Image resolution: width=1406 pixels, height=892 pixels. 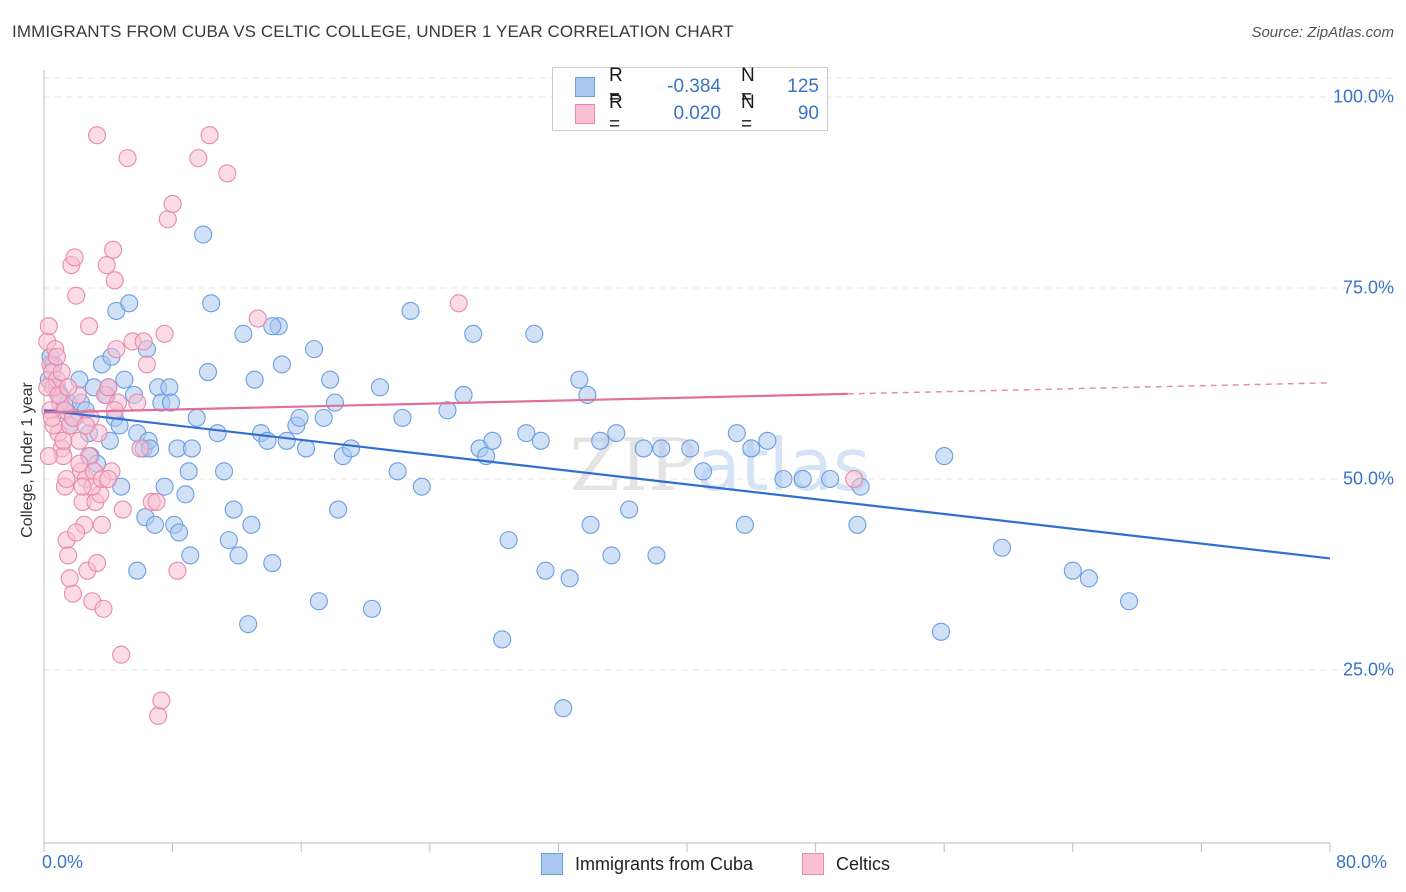 What do you see at coordinates (63, 862) in the screenshot?
I see `x-tick-label-min: 0.0%` at bounding box center [63, 862].